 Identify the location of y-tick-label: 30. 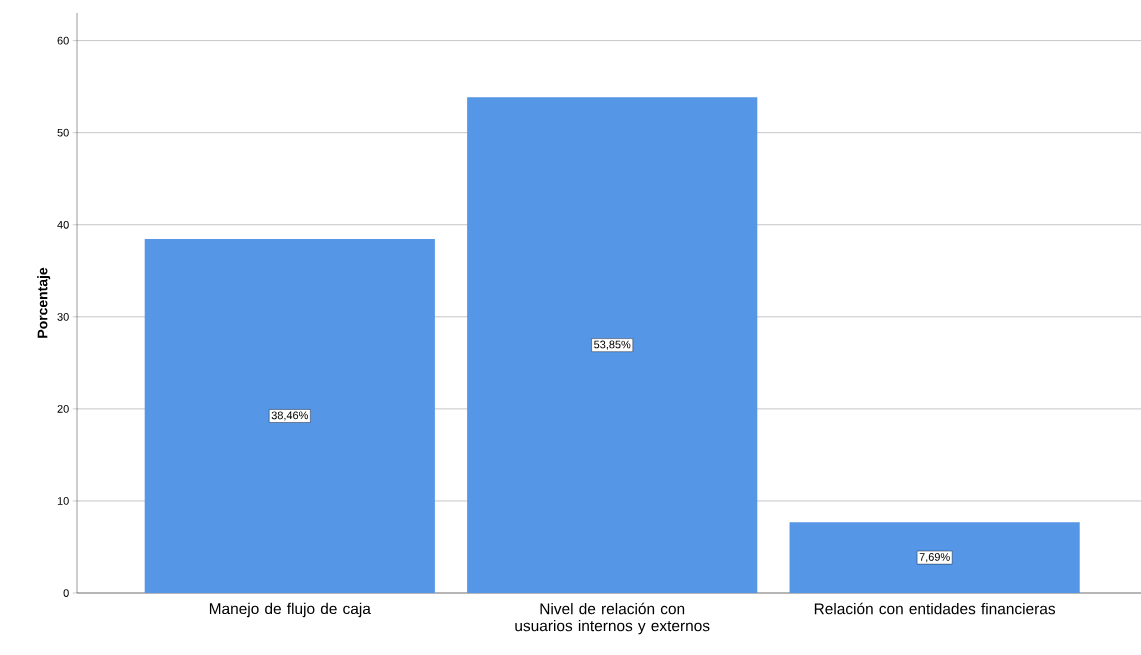
(63, 316).